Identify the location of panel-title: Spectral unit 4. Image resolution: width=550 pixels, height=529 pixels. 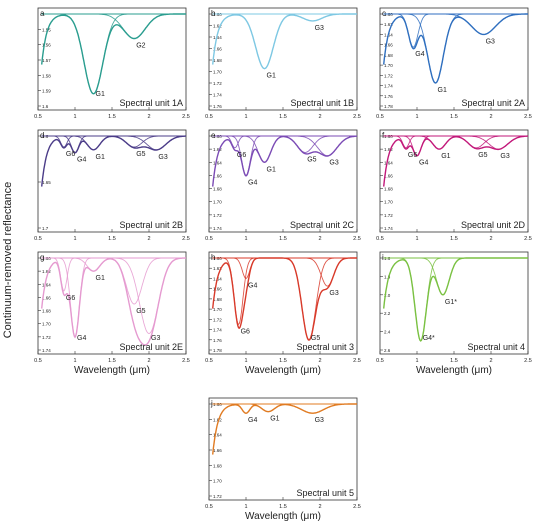
(496, 347).